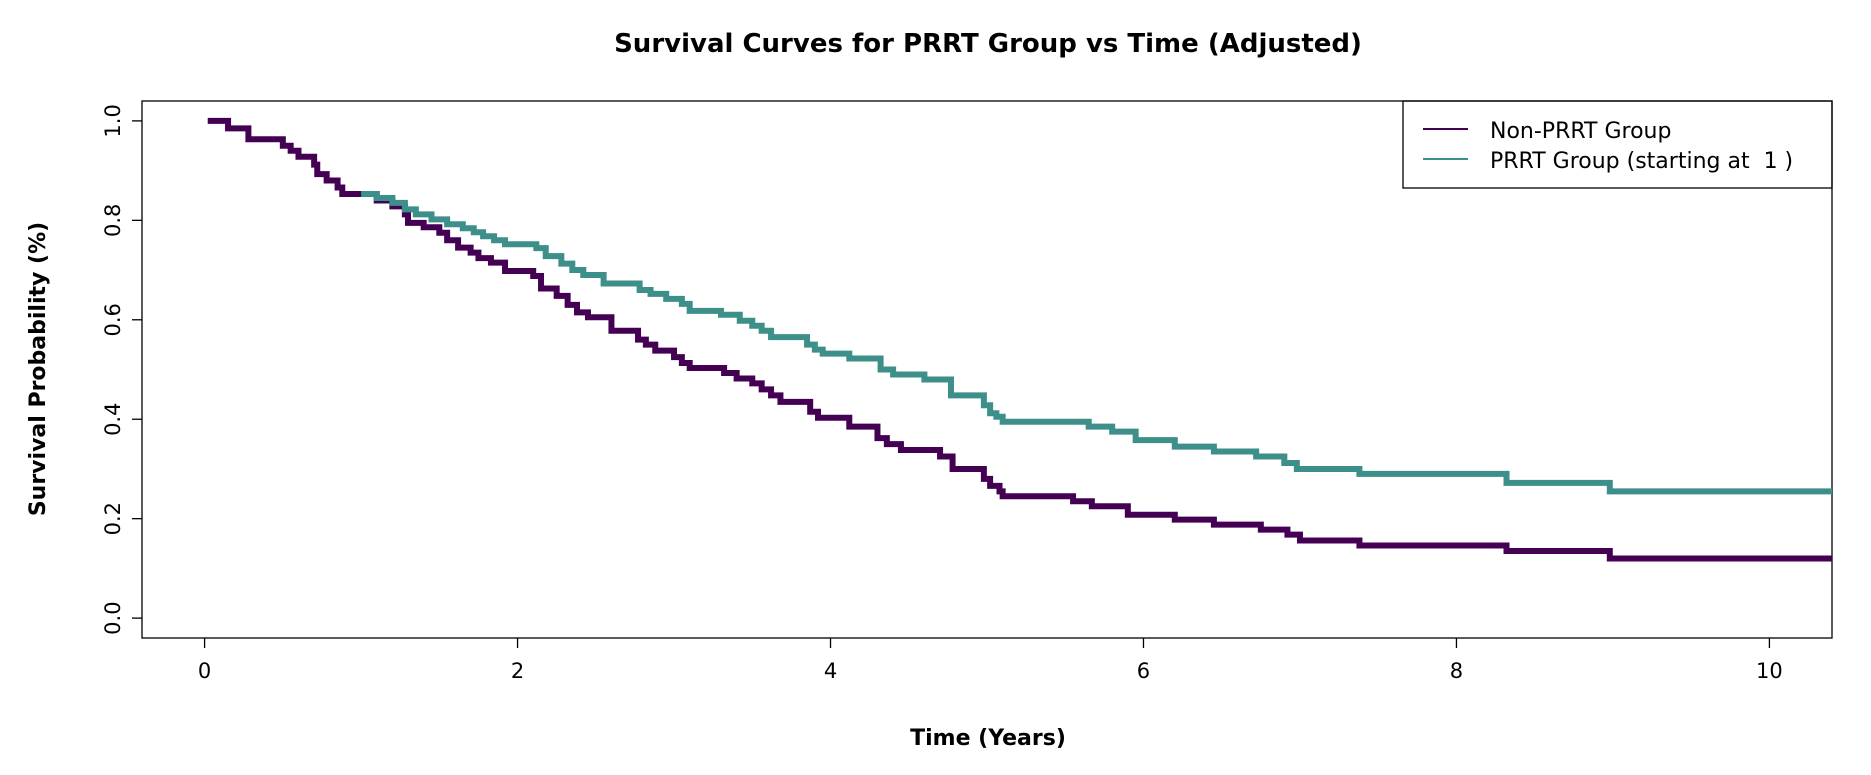 The width and height of the screenshot is (1871, 775). I want to click on y-tick-label: 1.0, so click(113, 120).